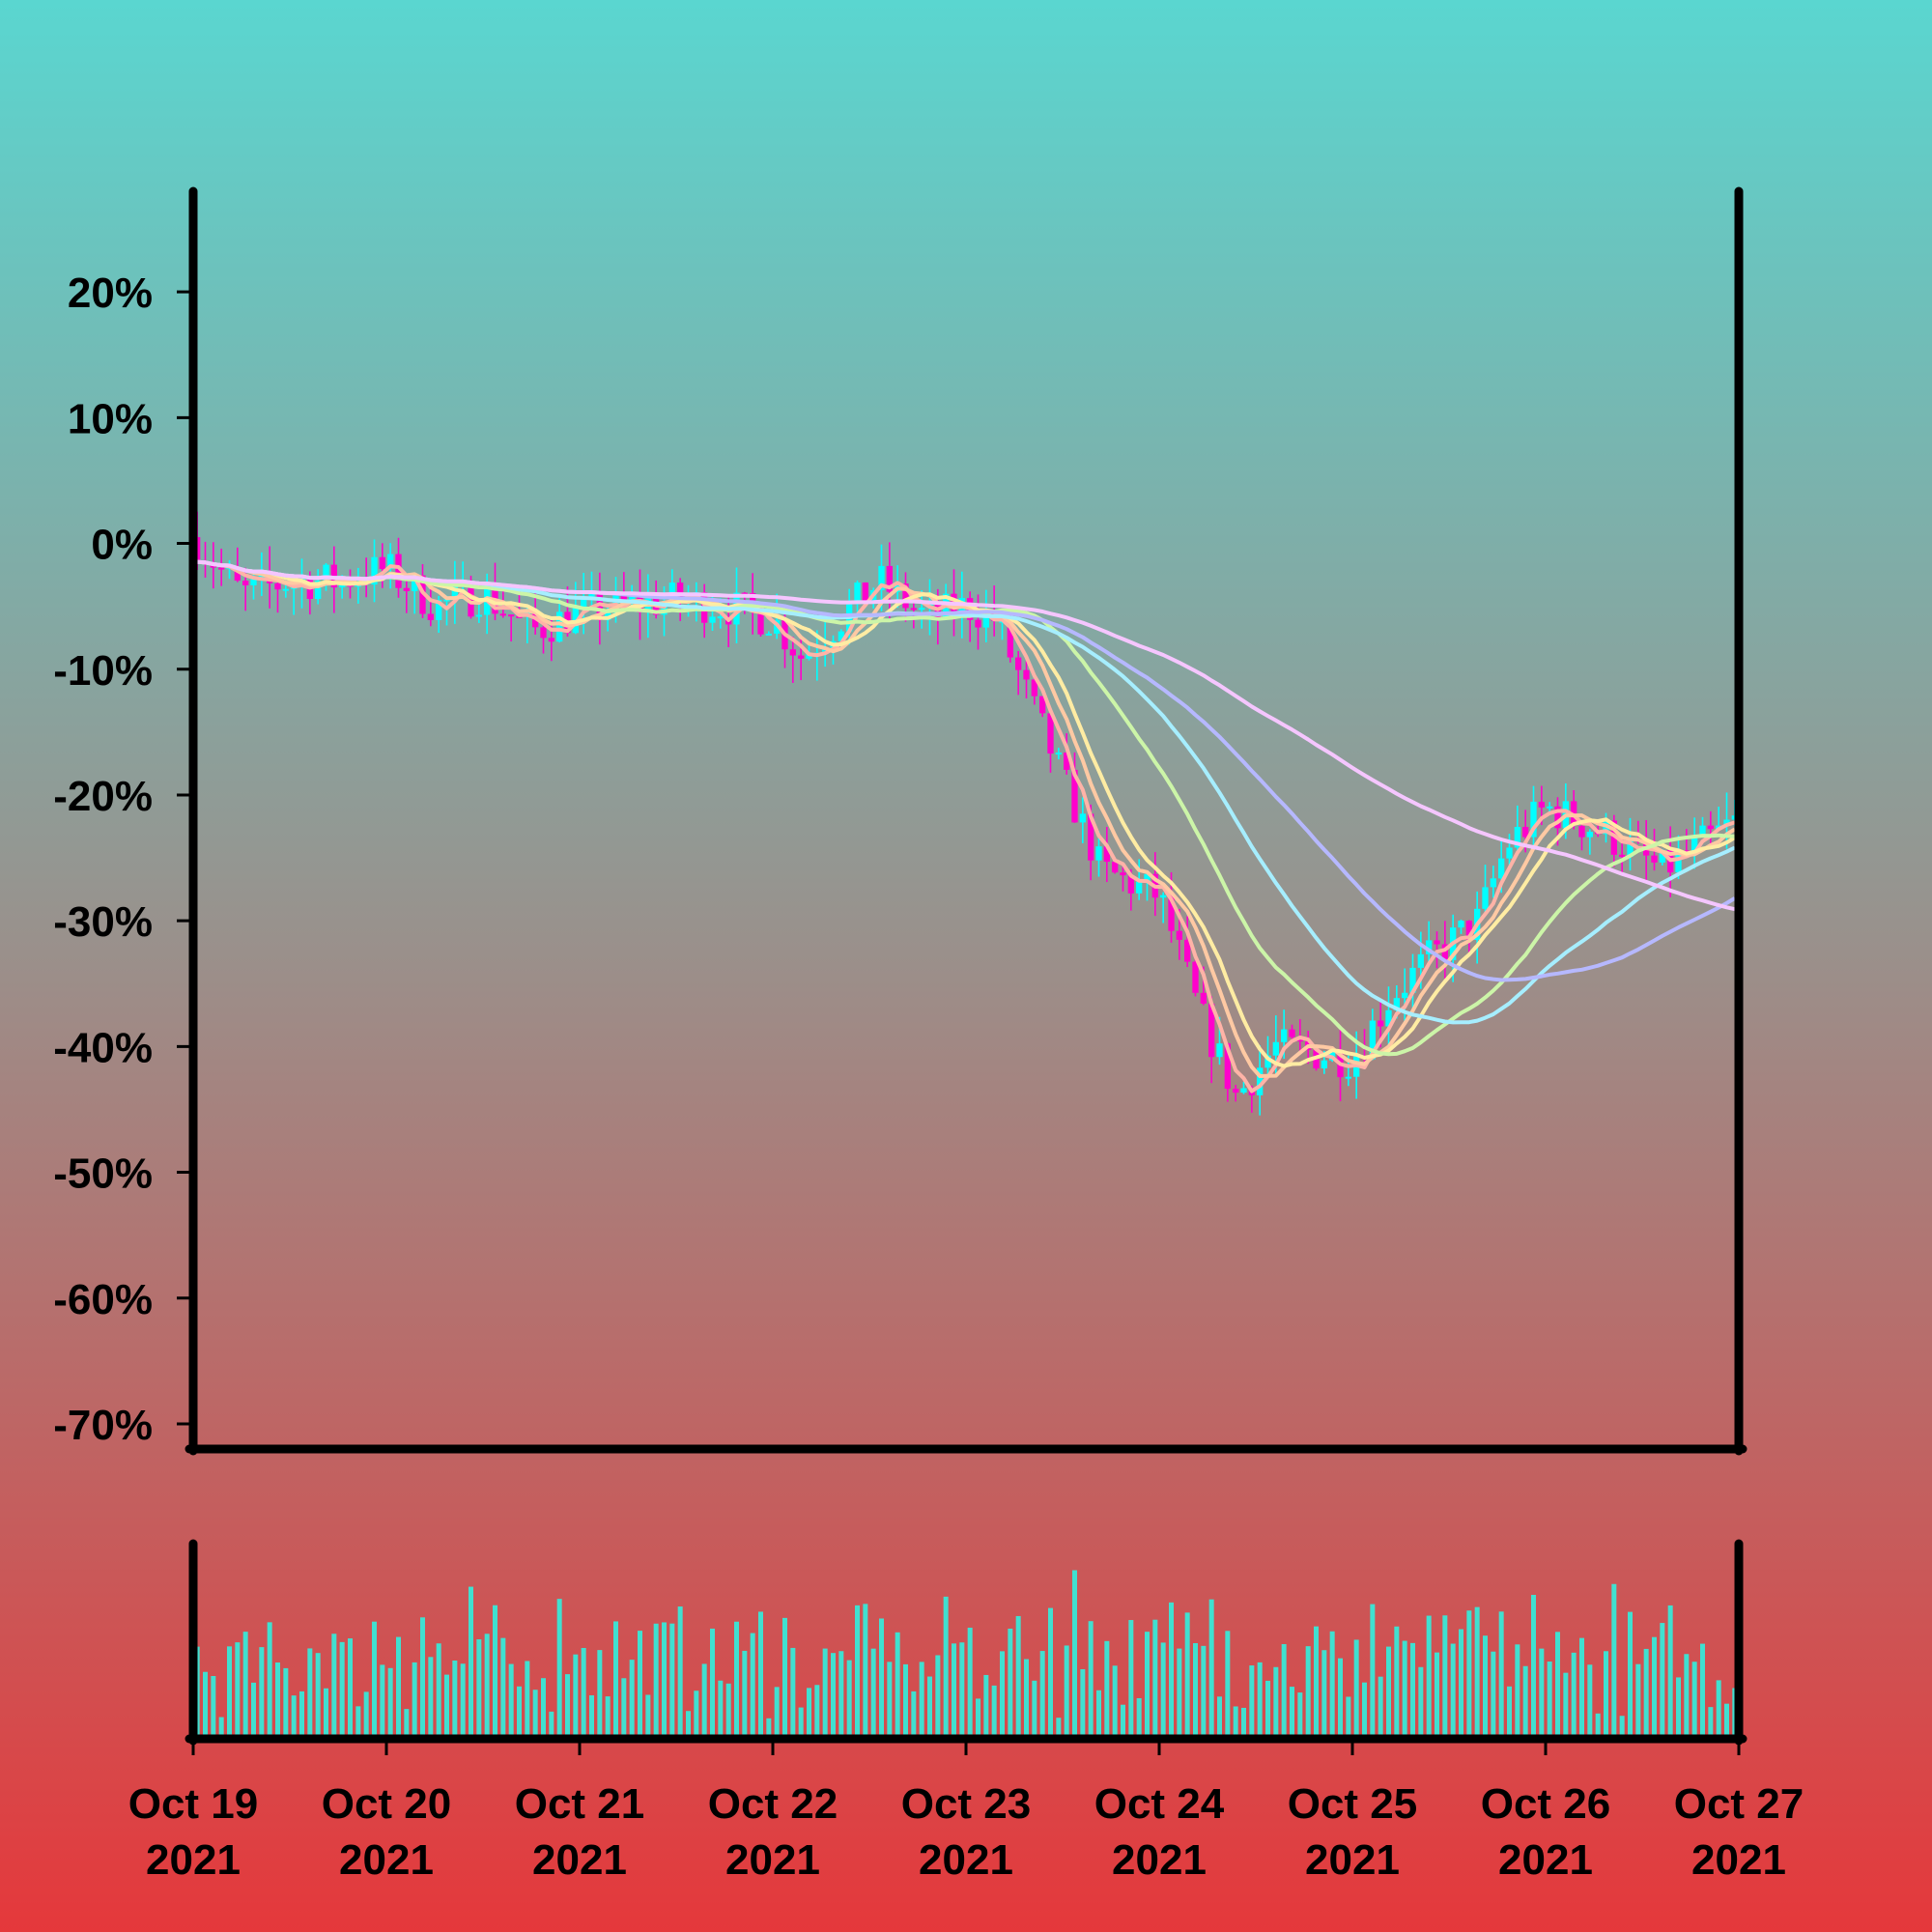  Describe the element at coordinates (103, 1425) in the screenshot. I see `y-tick-label: -70%` at that location.